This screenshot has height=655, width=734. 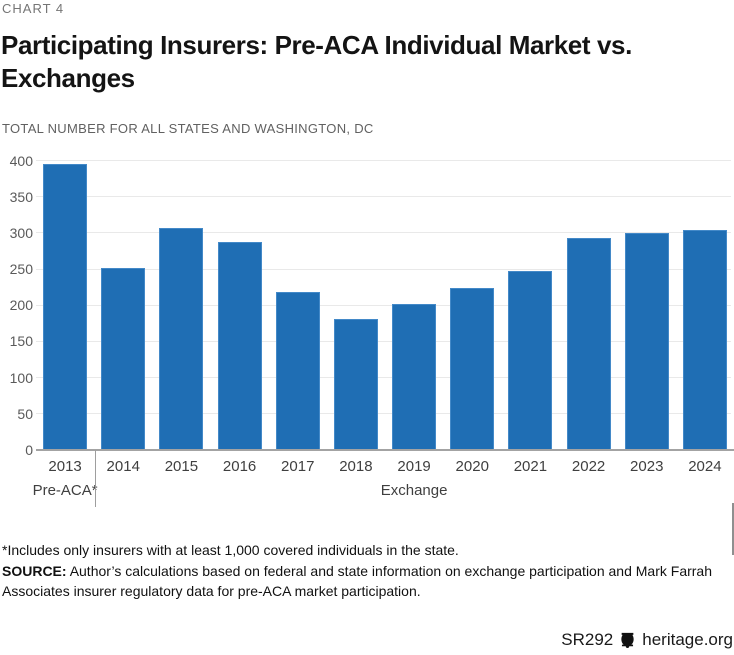 I want to click on y-axis-tick-label: 300, so click(x=21, y=232).